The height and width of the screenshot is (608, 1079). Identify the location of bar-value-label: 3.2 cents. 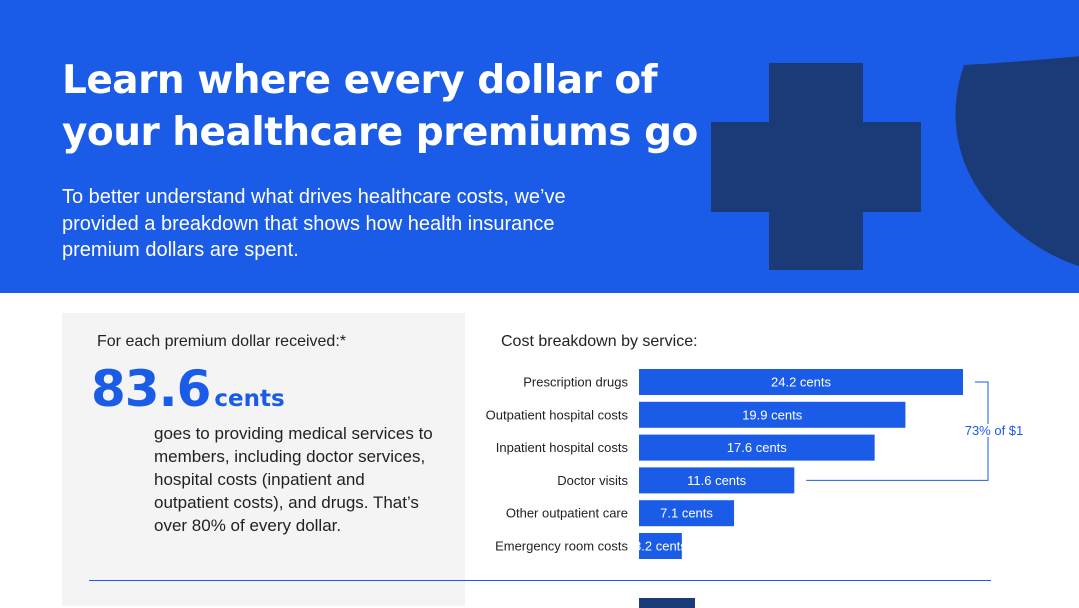
(660, 546).